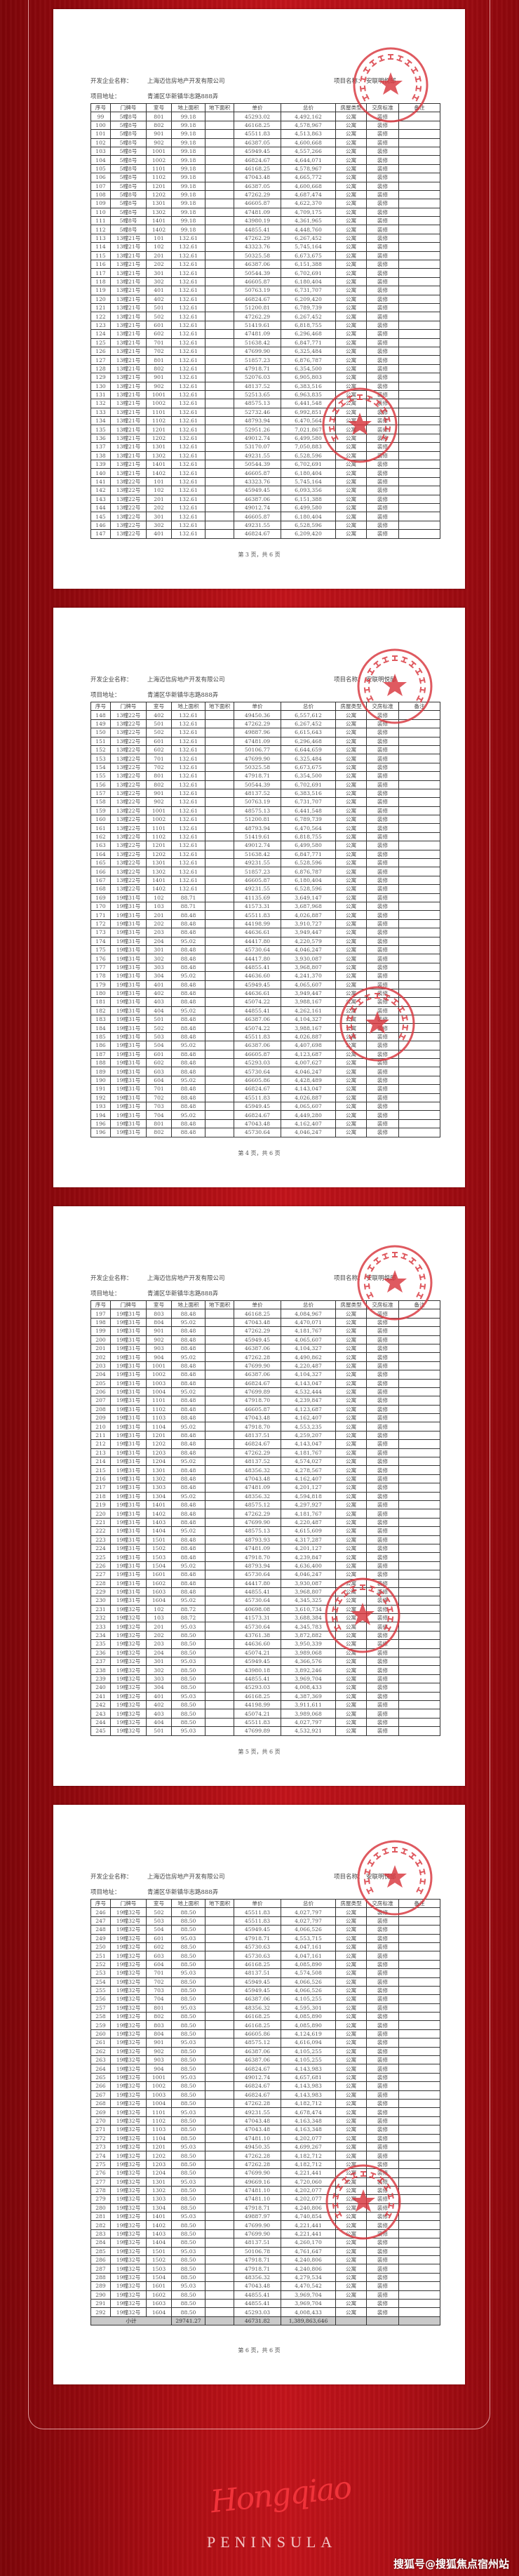  I want to click on table-cell: 256, so click(101, 1999).